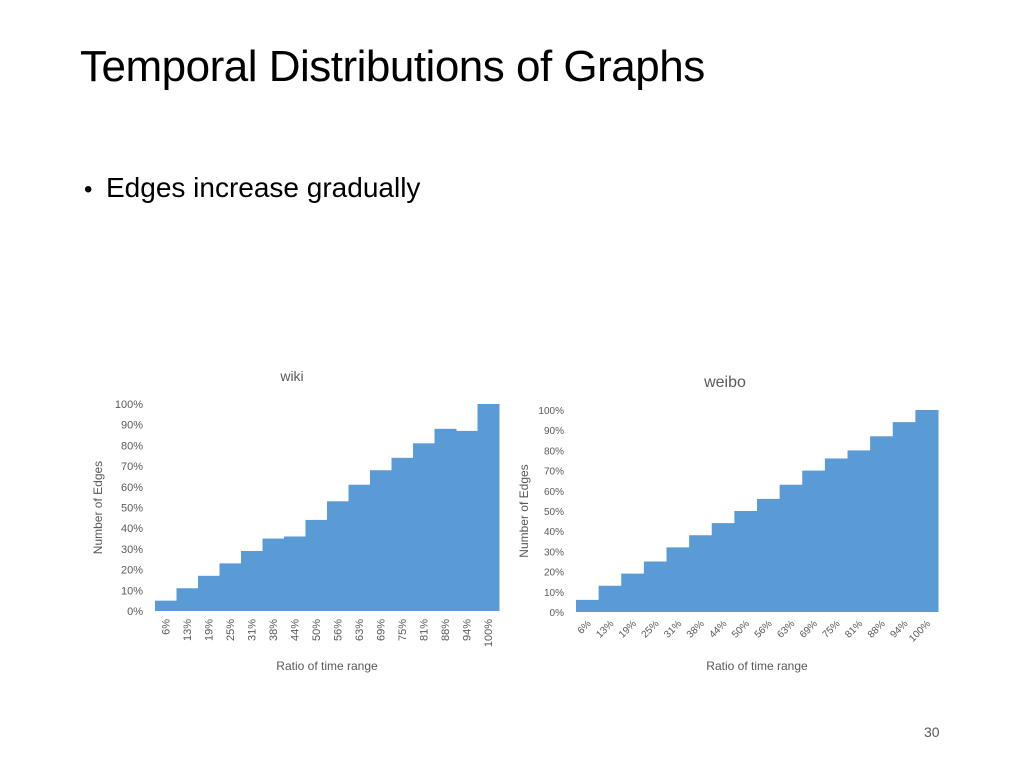 The width and height of the screenshot is (1024, 768). I want to click on slide-number: 30, so click(932, 732).